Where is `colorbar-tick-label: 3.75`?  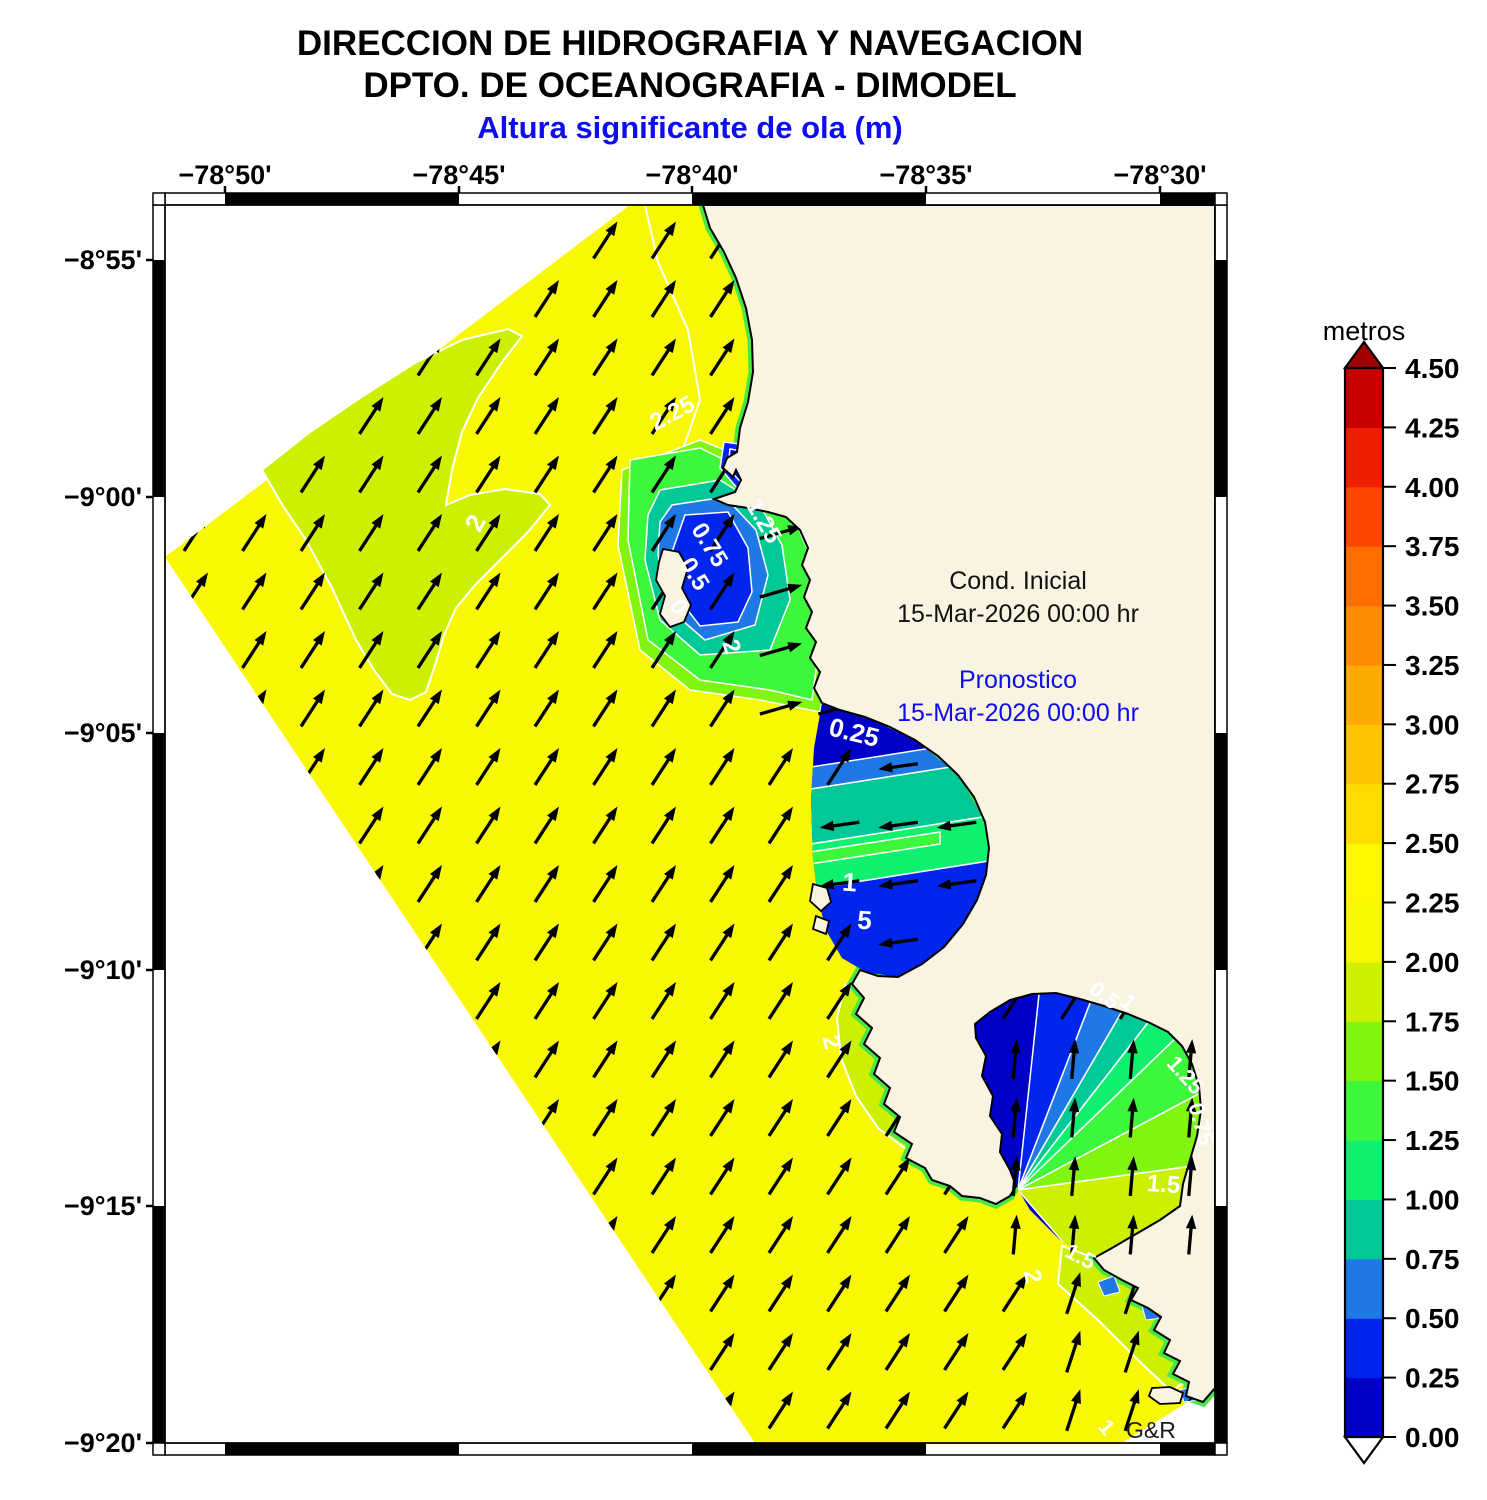 colorbar-tick-label: 3.75 is located at coordinates (1432, 546).